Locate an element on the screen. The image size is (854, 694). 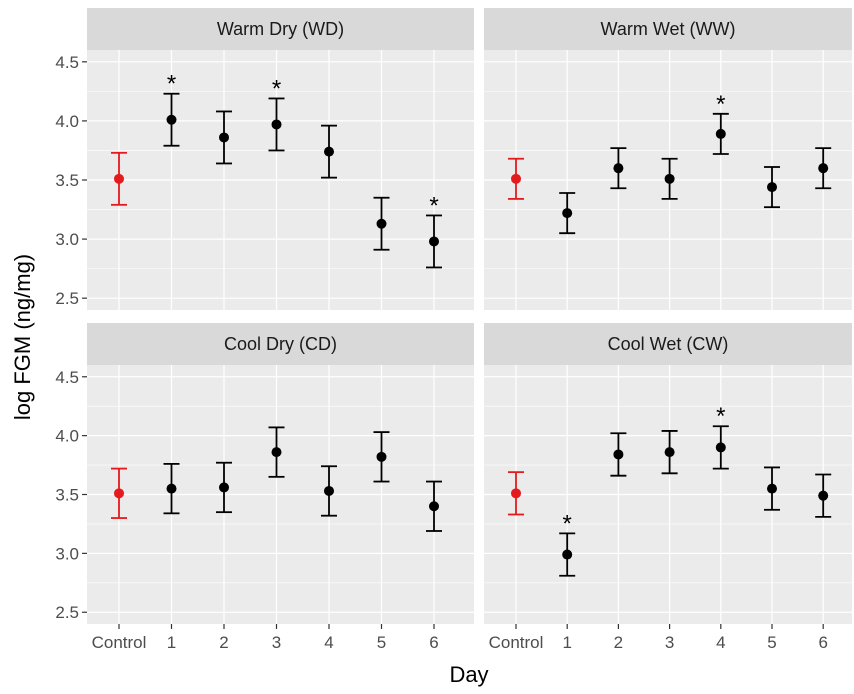
facet-title: Warm Dry (WD) is located at coordinates (280, 29).